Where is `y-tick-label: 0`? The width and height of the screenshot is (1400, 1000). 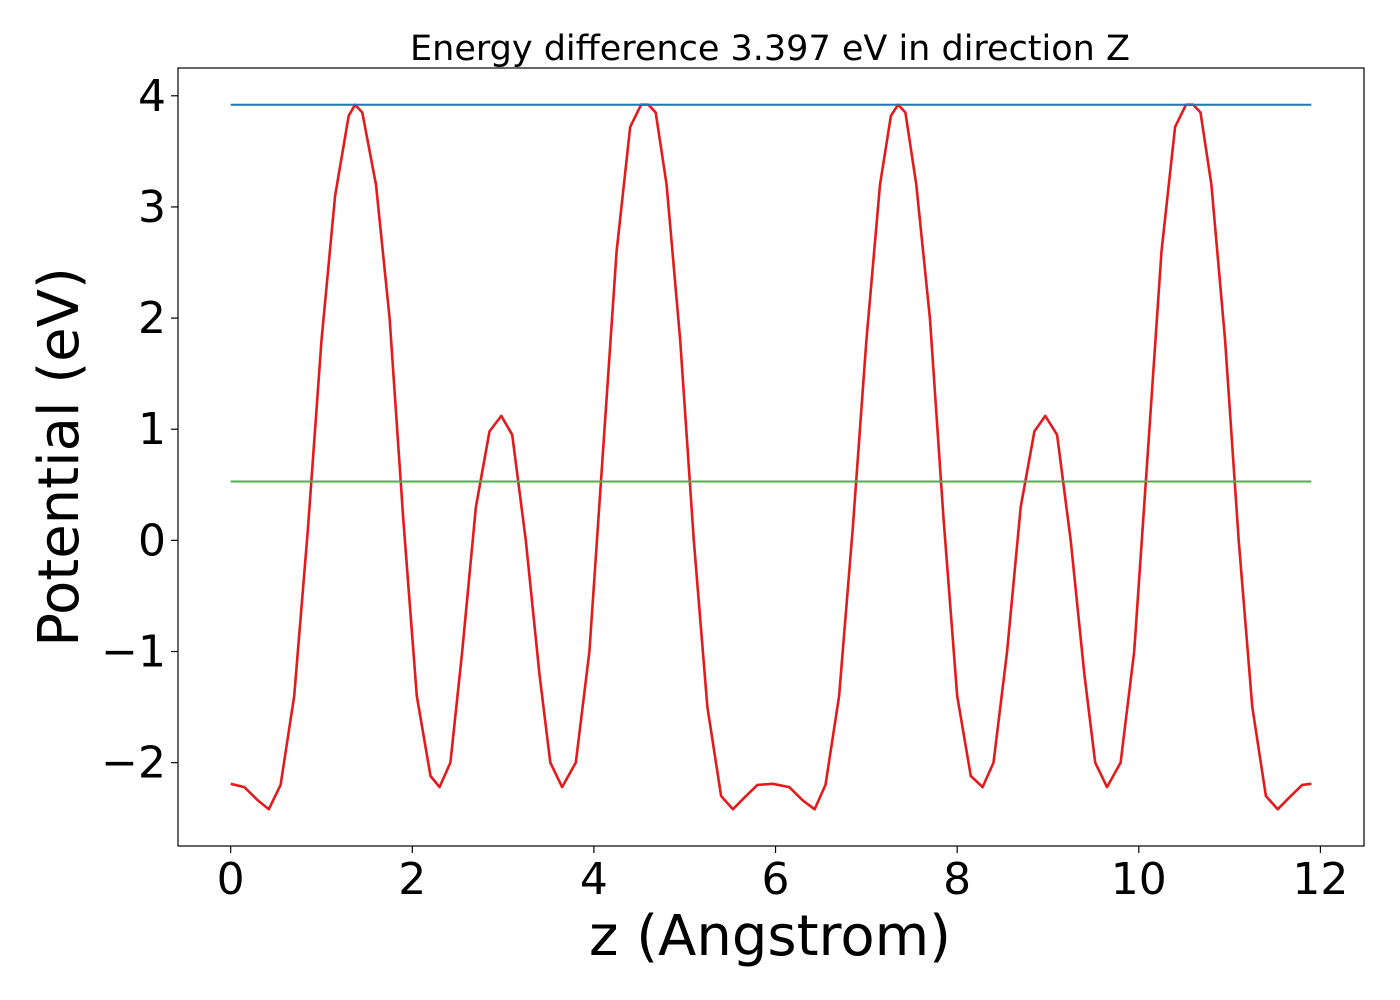
y-tick-label: 0 is located at coordinates (152, 540).